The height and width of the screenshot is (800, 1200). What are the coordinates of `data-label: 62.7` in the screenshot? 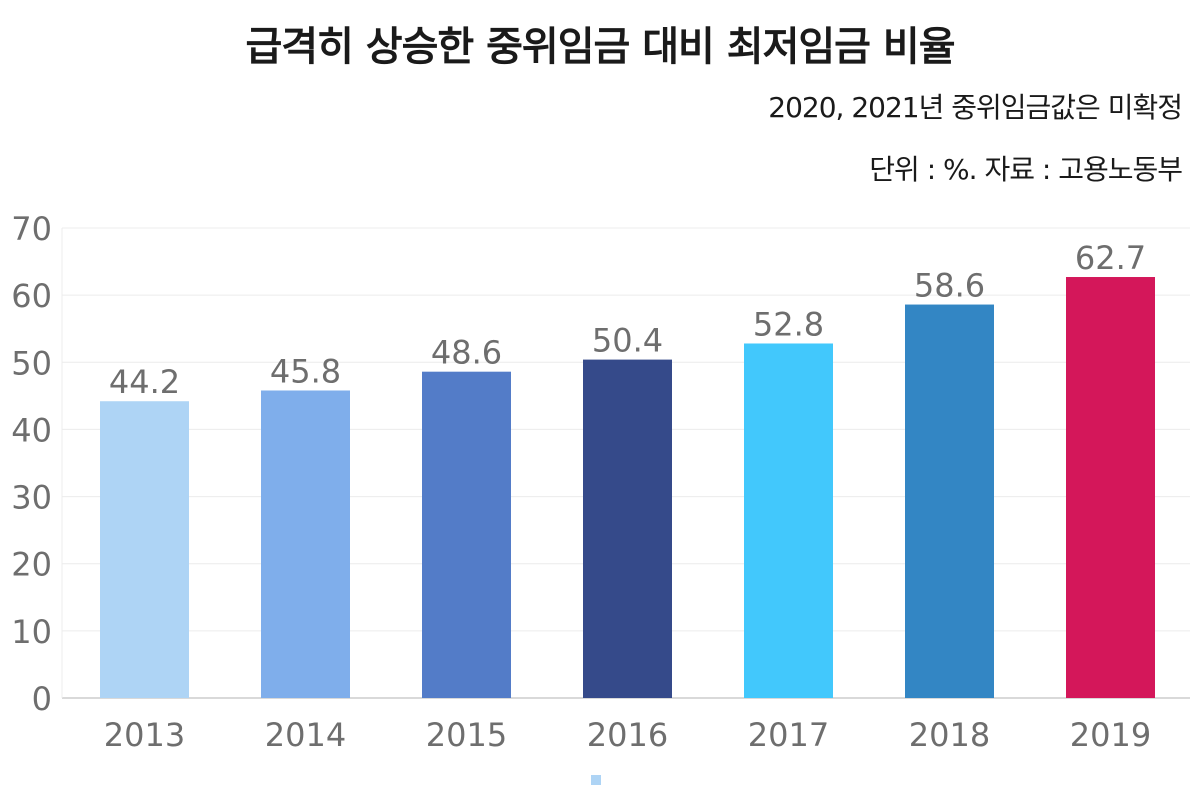 It's located at (1110, 258).